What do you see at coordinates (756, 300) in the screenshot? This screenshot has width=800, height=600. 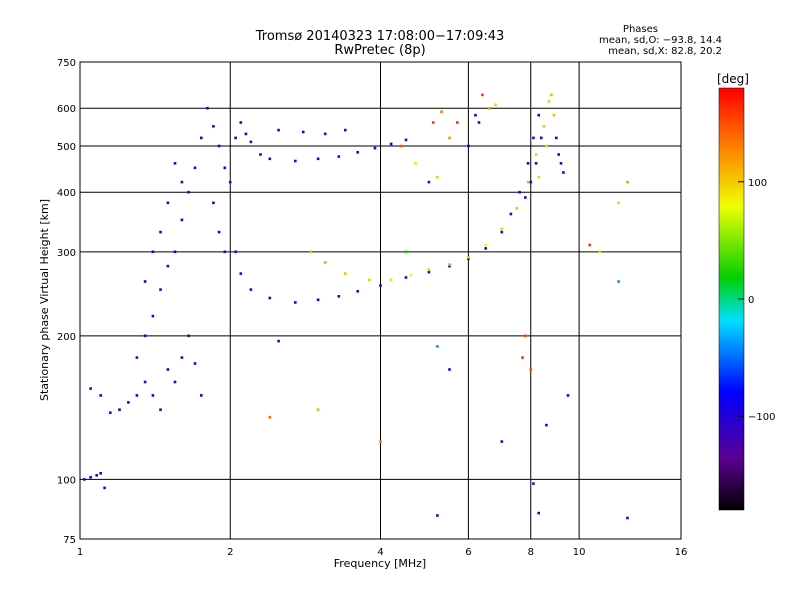 I see `colorbar-ticks: 100 0 −100` at bounding box center [756, 300].